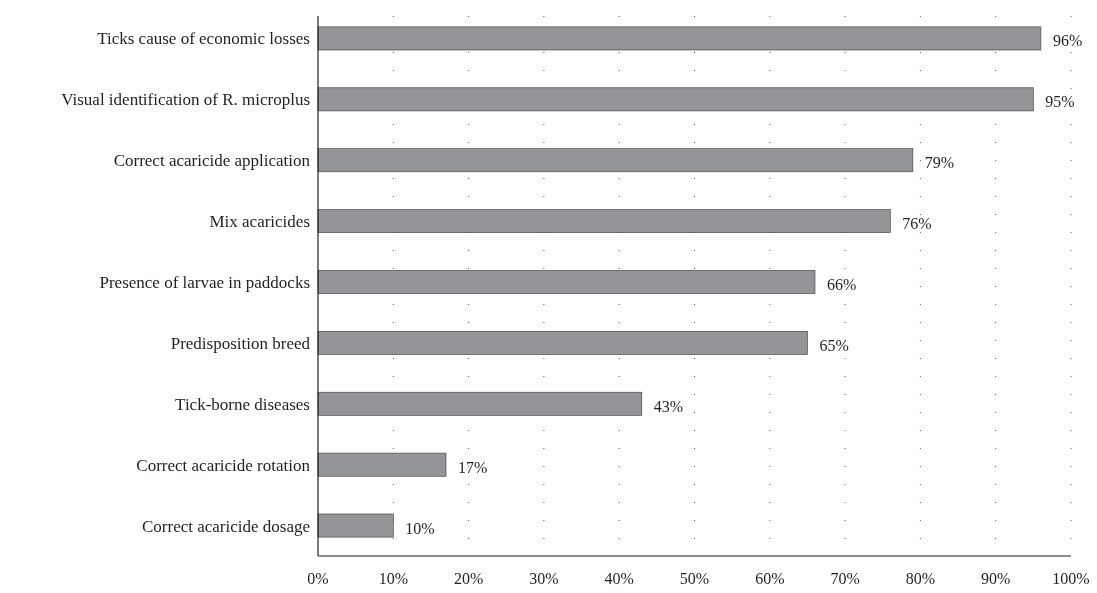  I want to click on x-tick-label: 100%, so click(1071, 578).